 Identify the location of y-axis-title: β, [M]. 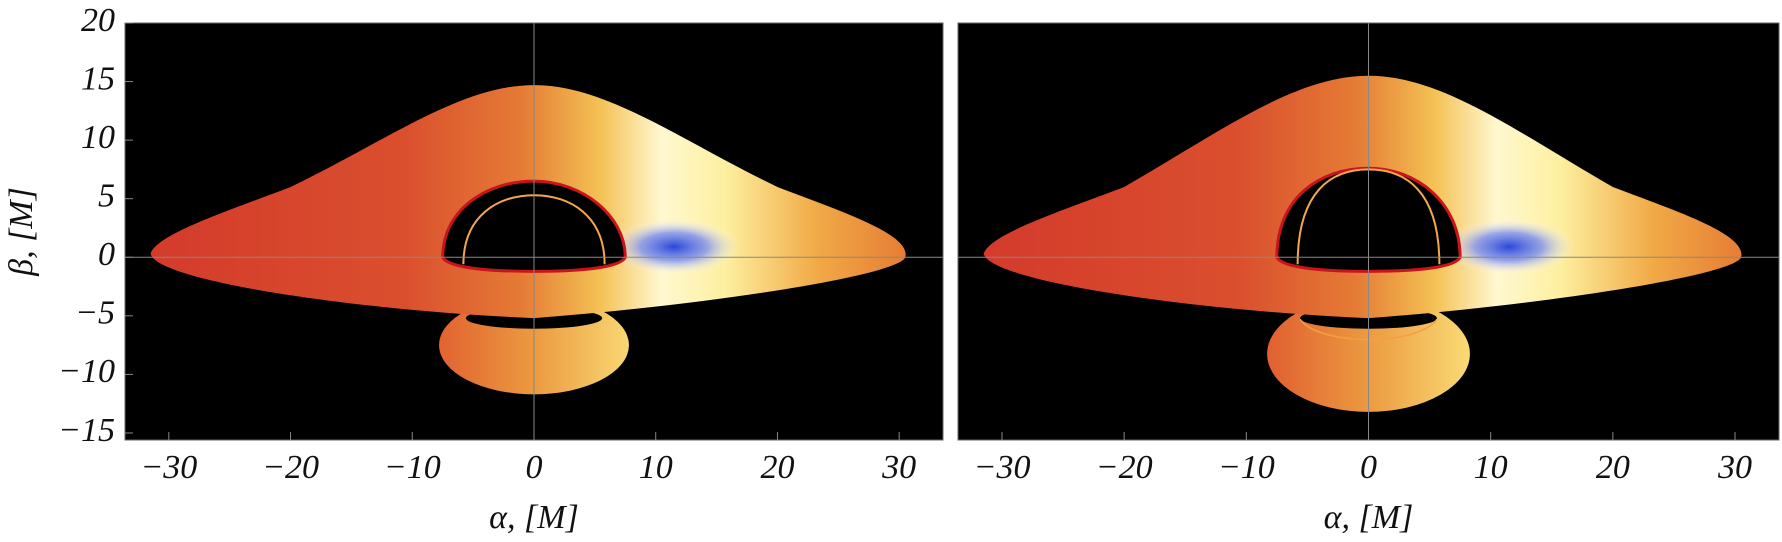
(21, 232).